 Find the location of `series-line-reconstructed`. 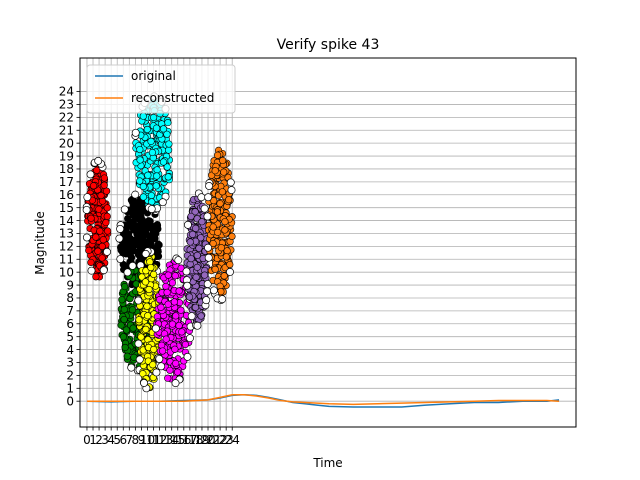

series-line-reconstructed is located at coordinates (323, 399).